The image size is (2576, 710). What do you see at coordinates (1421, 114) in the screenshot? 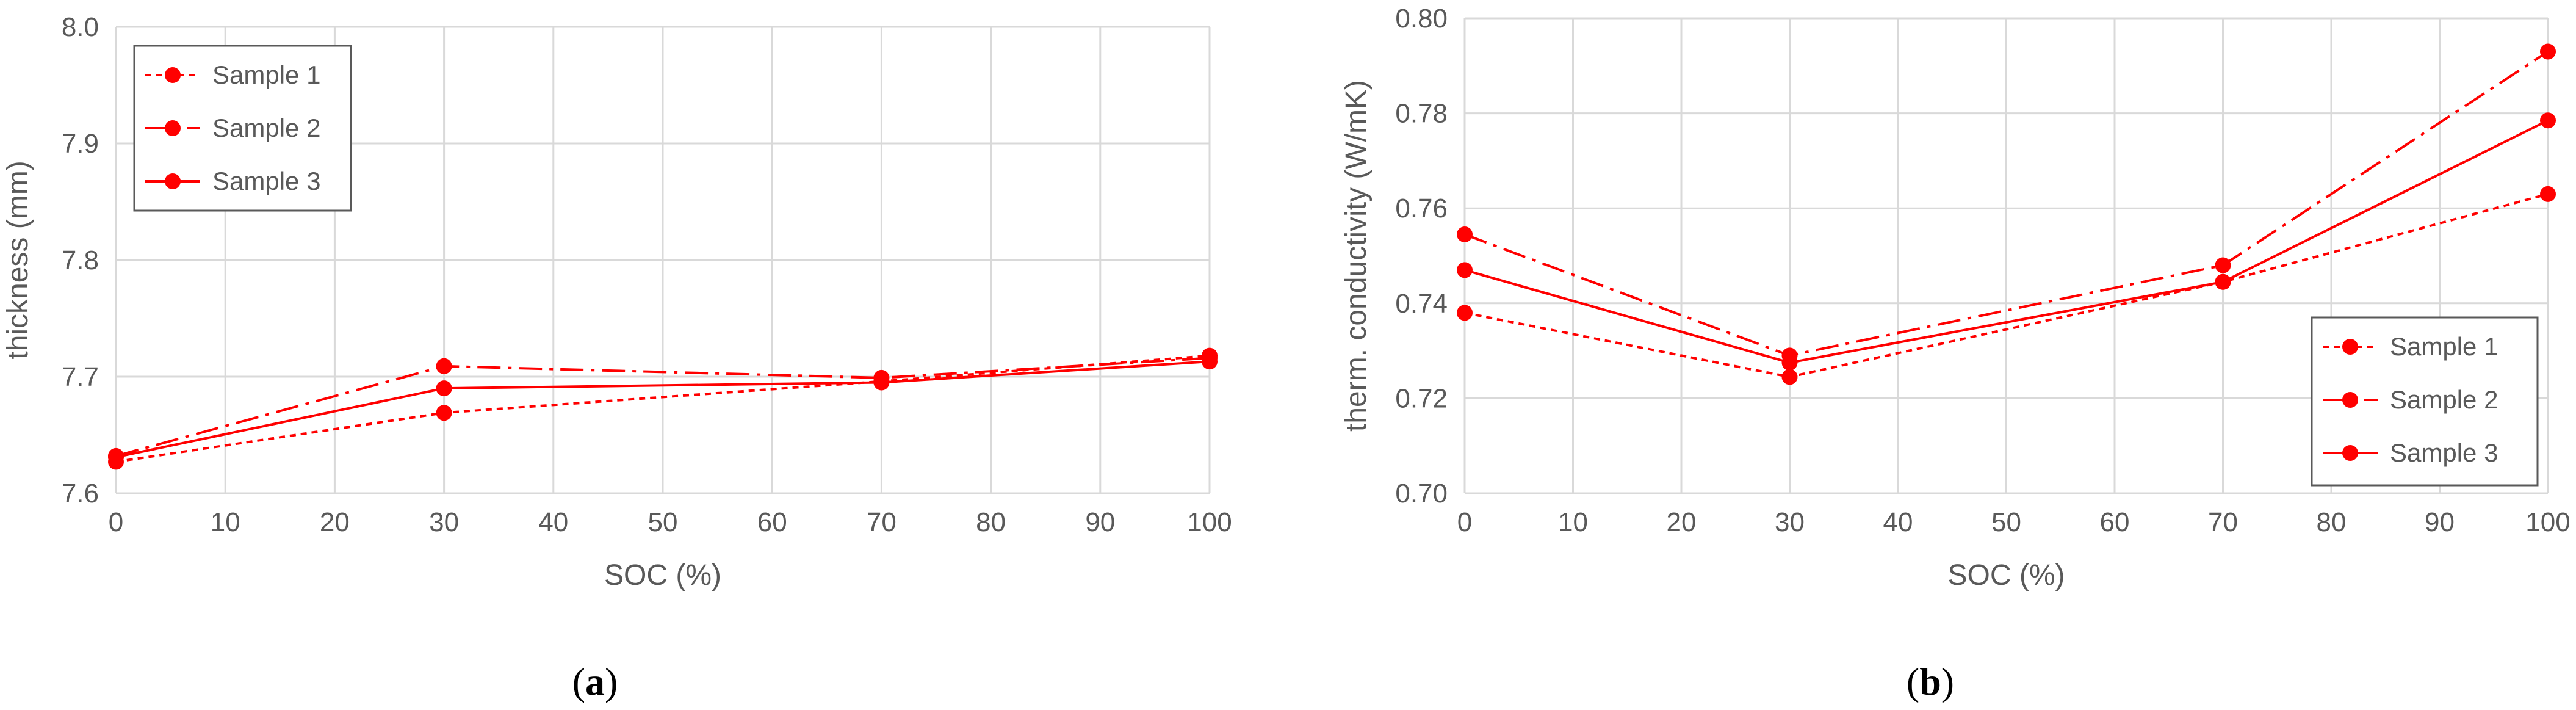
I see `y-tick-label: 0.78` at bounding box center [1421, 114].